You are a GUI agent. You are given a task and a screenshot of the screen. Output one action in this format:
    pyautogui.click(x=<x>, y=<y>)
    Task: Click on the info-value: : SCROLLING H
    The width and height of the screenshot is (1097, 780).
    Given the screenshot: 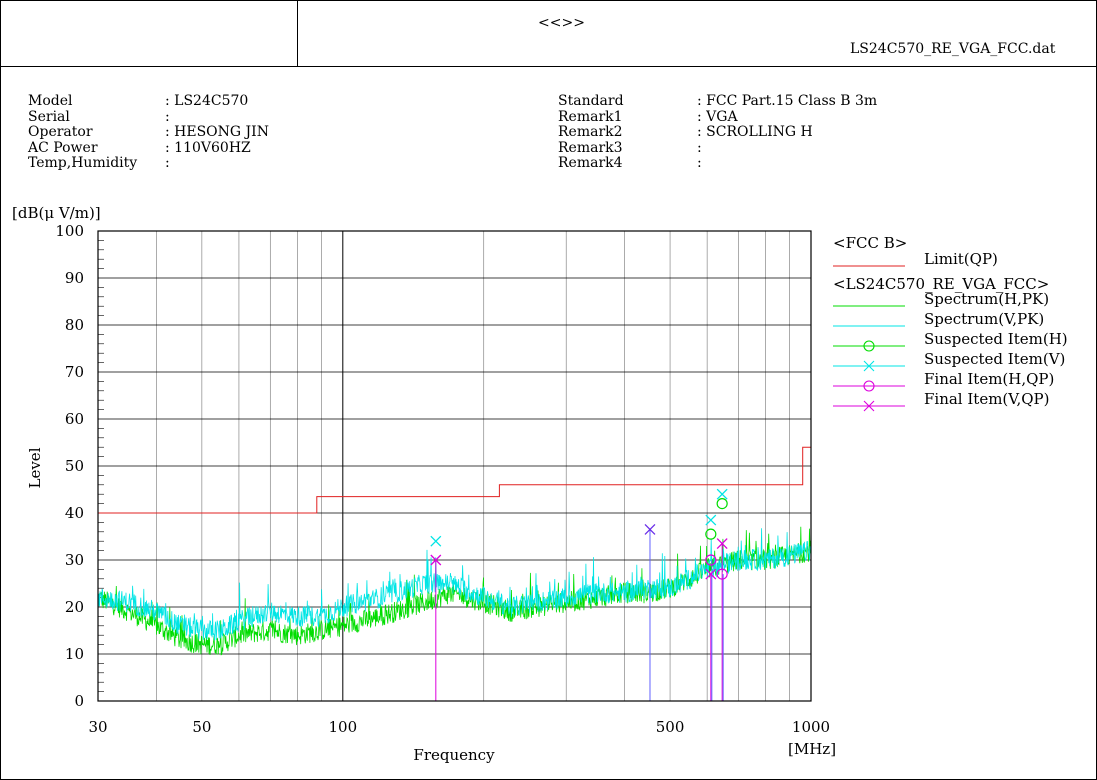 What is the action you would take?
    pyautogui.click(x=755, y=132)
    